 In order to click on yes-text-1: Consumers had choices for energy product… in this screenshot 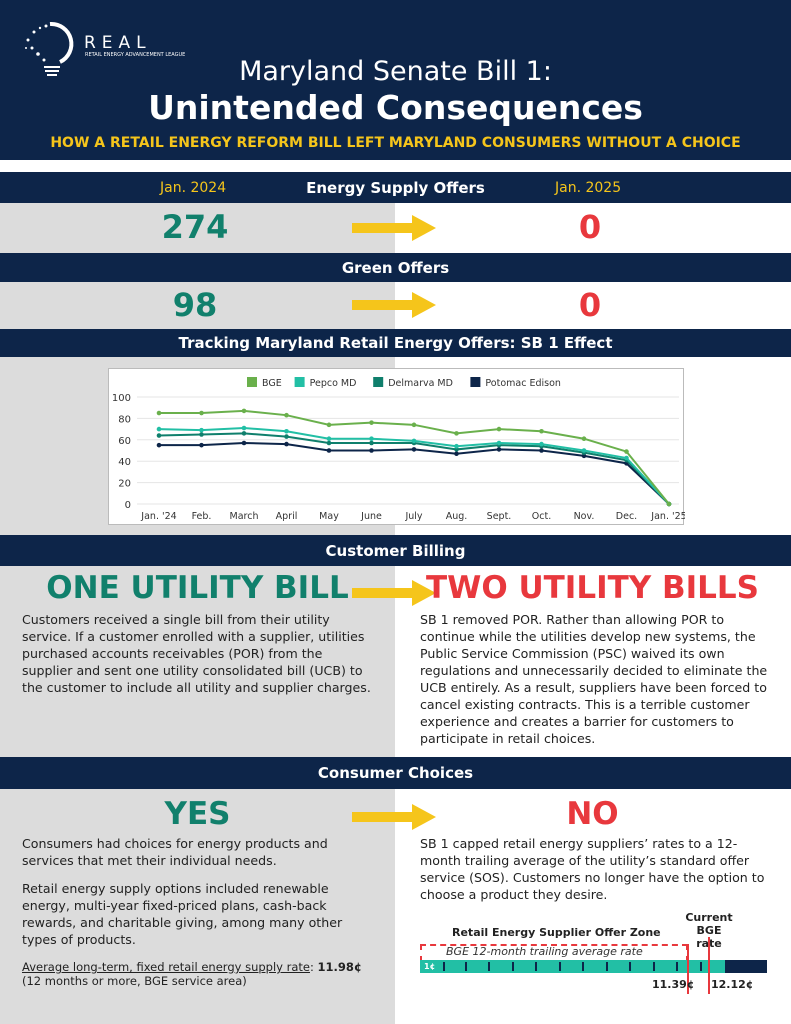, I will do `click(175, 852)`.